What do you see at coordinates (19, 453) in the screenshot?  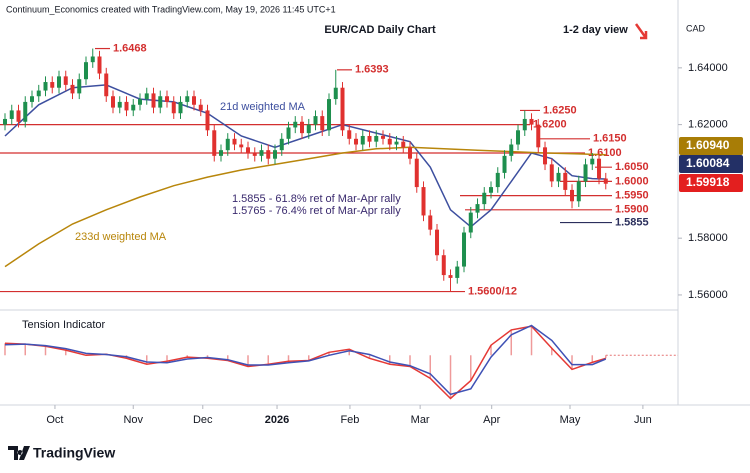 I see `brand-icon` at bounding box center [19, 453].